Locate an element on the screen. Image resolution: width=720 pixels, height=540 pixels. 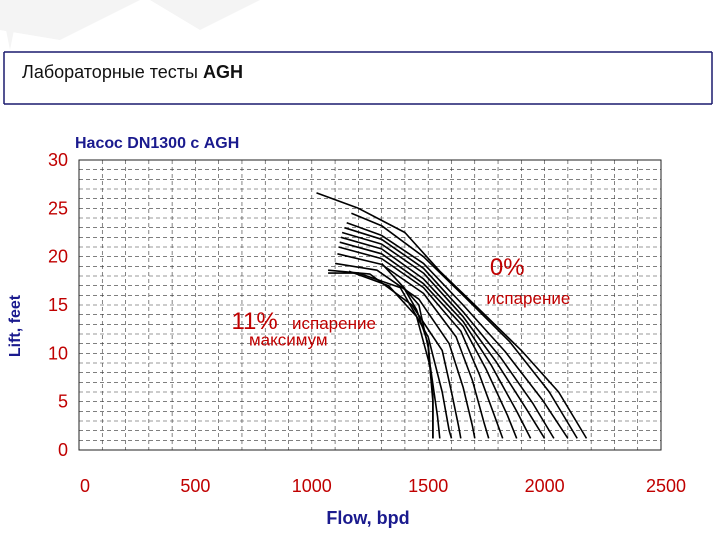
x-tick-label: 2000 is located at coordinates (545, 486).